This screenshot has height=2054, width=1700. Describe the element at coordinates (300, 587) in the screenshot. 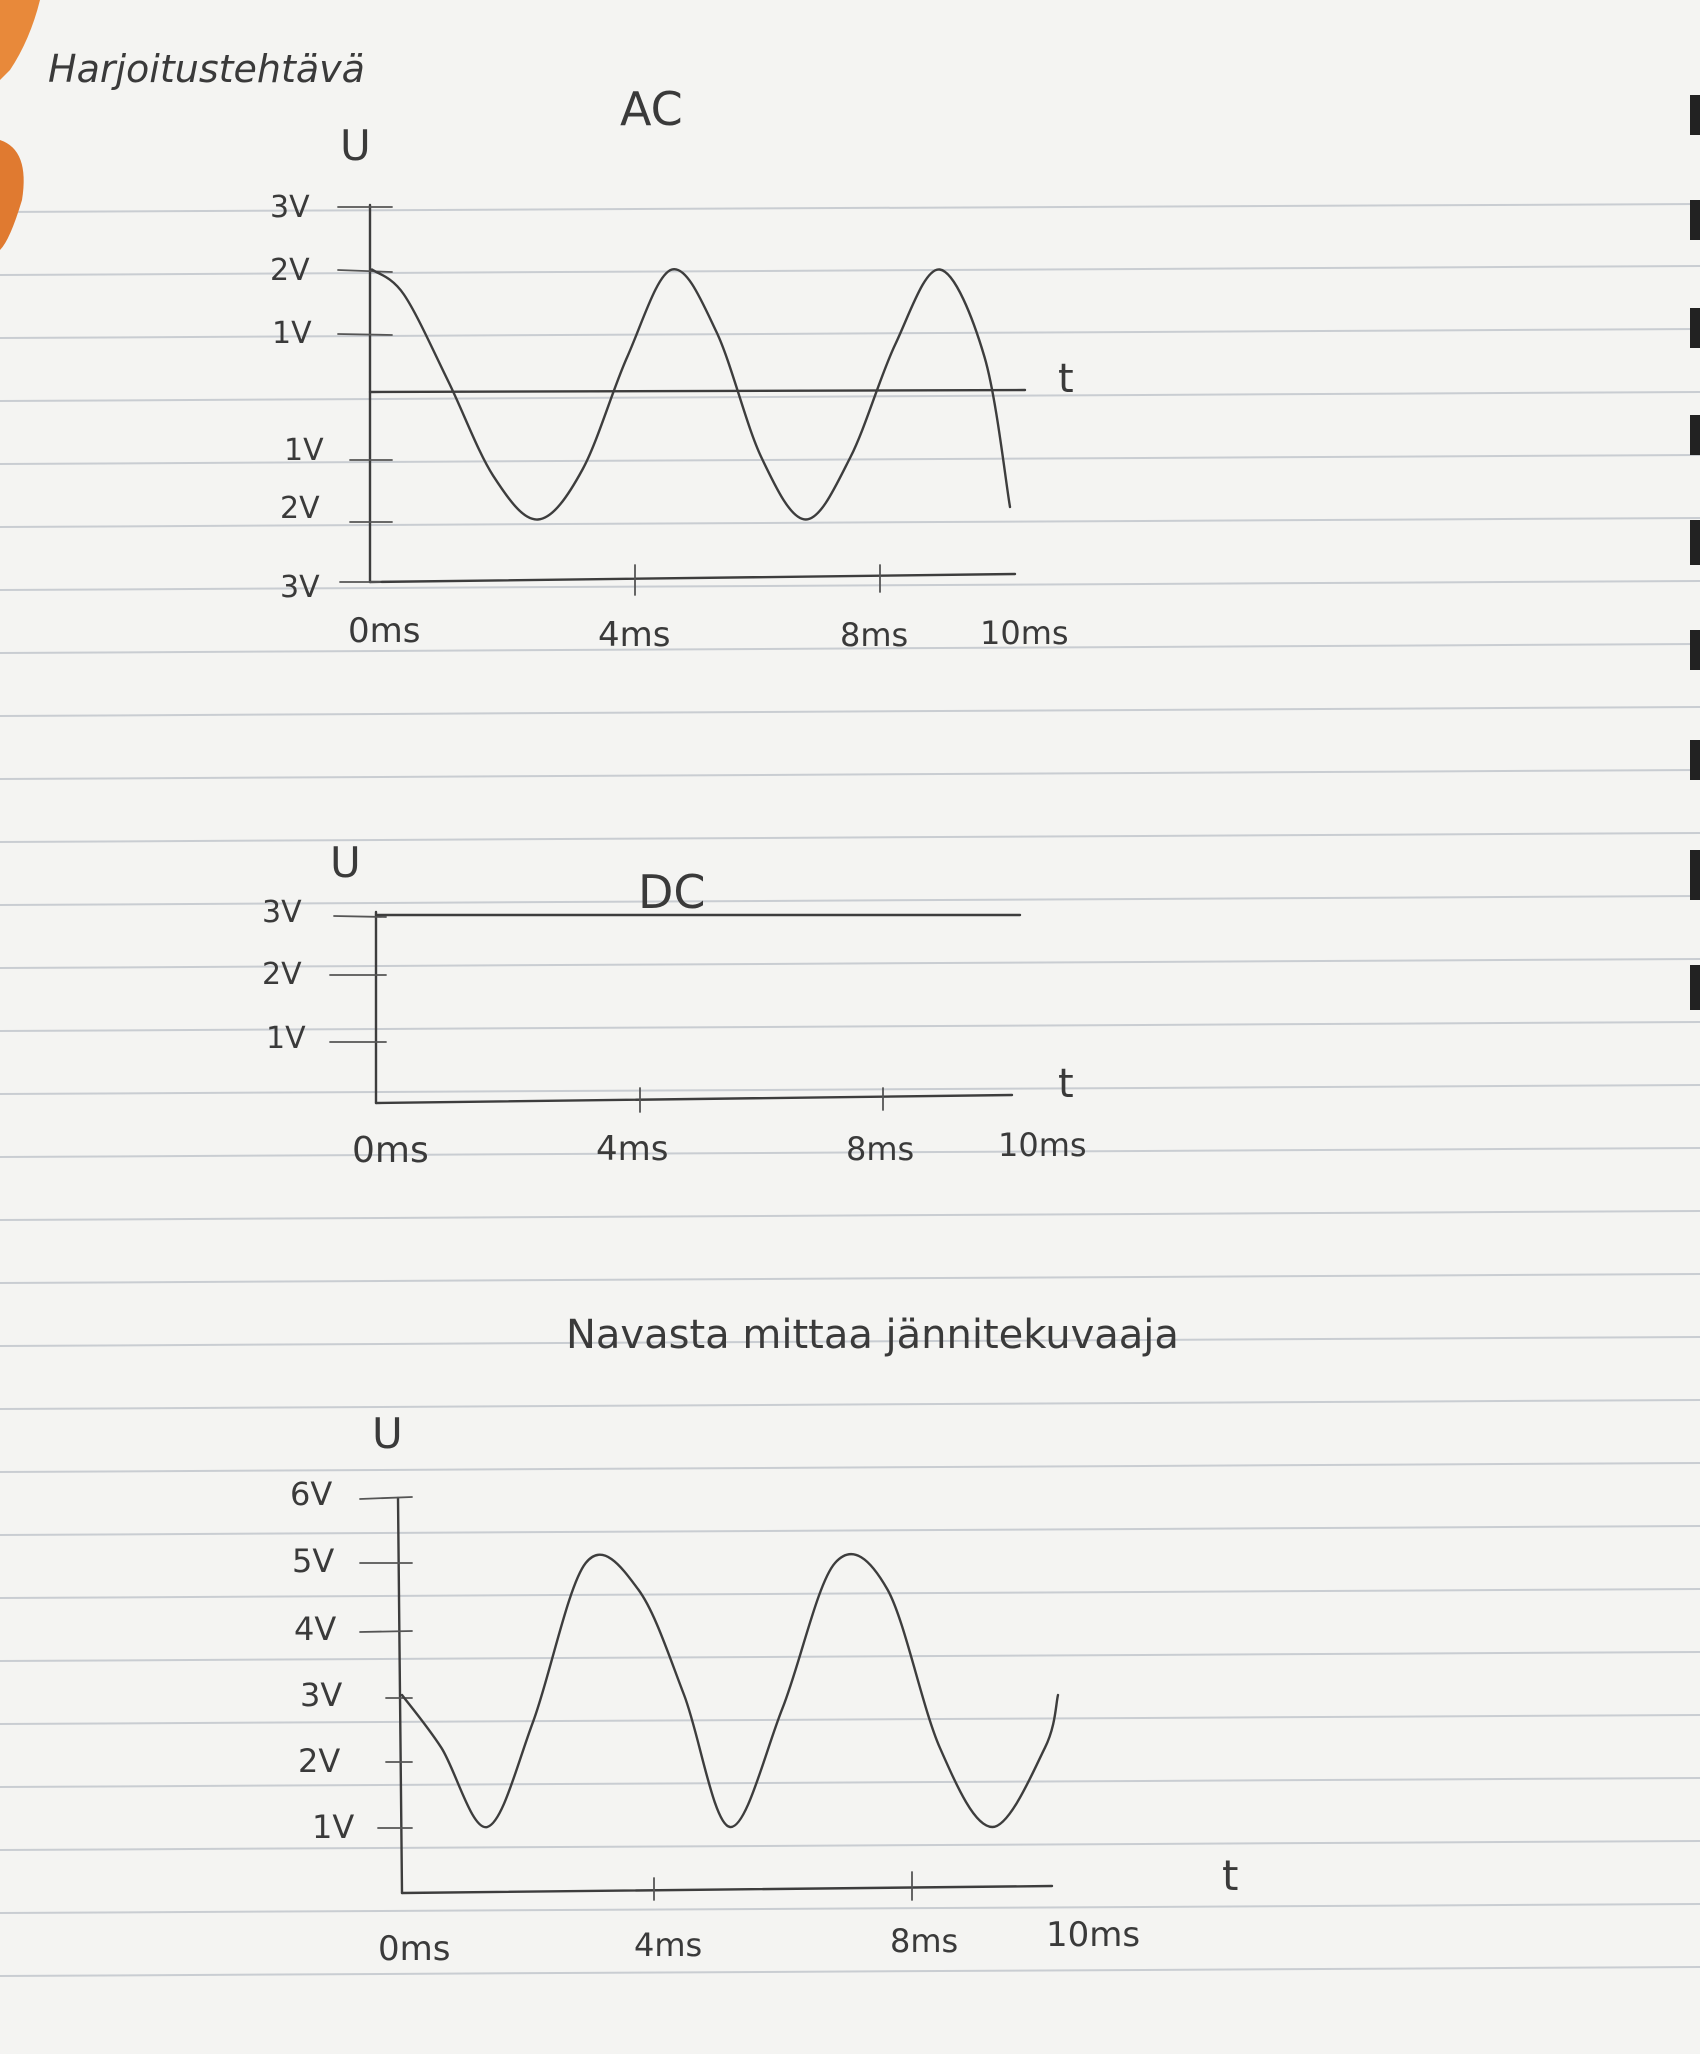

I see `ac-ytick-label-m3v: 3V` at that location.